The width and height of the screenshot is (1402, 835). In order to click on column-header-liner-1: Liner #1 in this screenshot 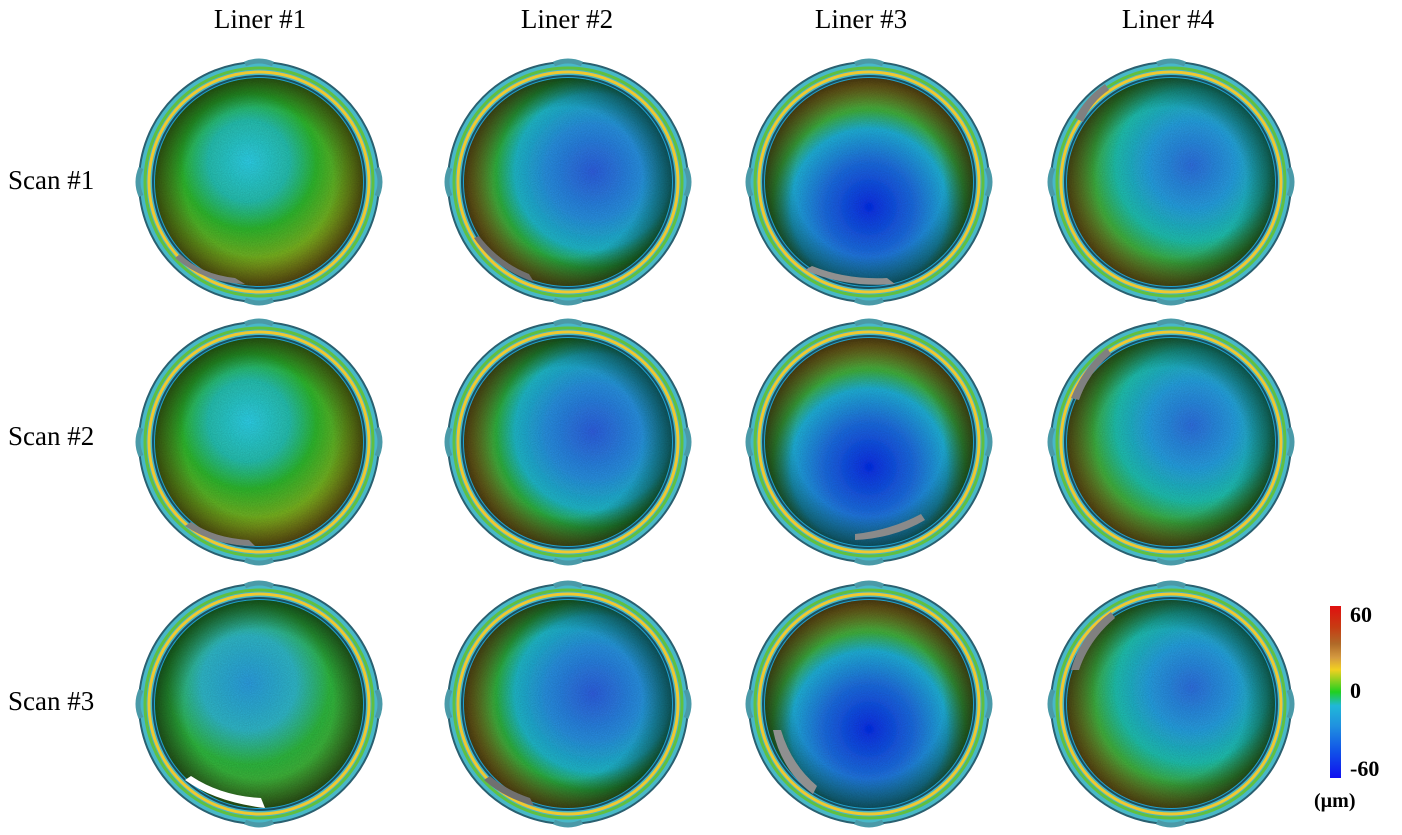, I will do `click(260, 19)`.